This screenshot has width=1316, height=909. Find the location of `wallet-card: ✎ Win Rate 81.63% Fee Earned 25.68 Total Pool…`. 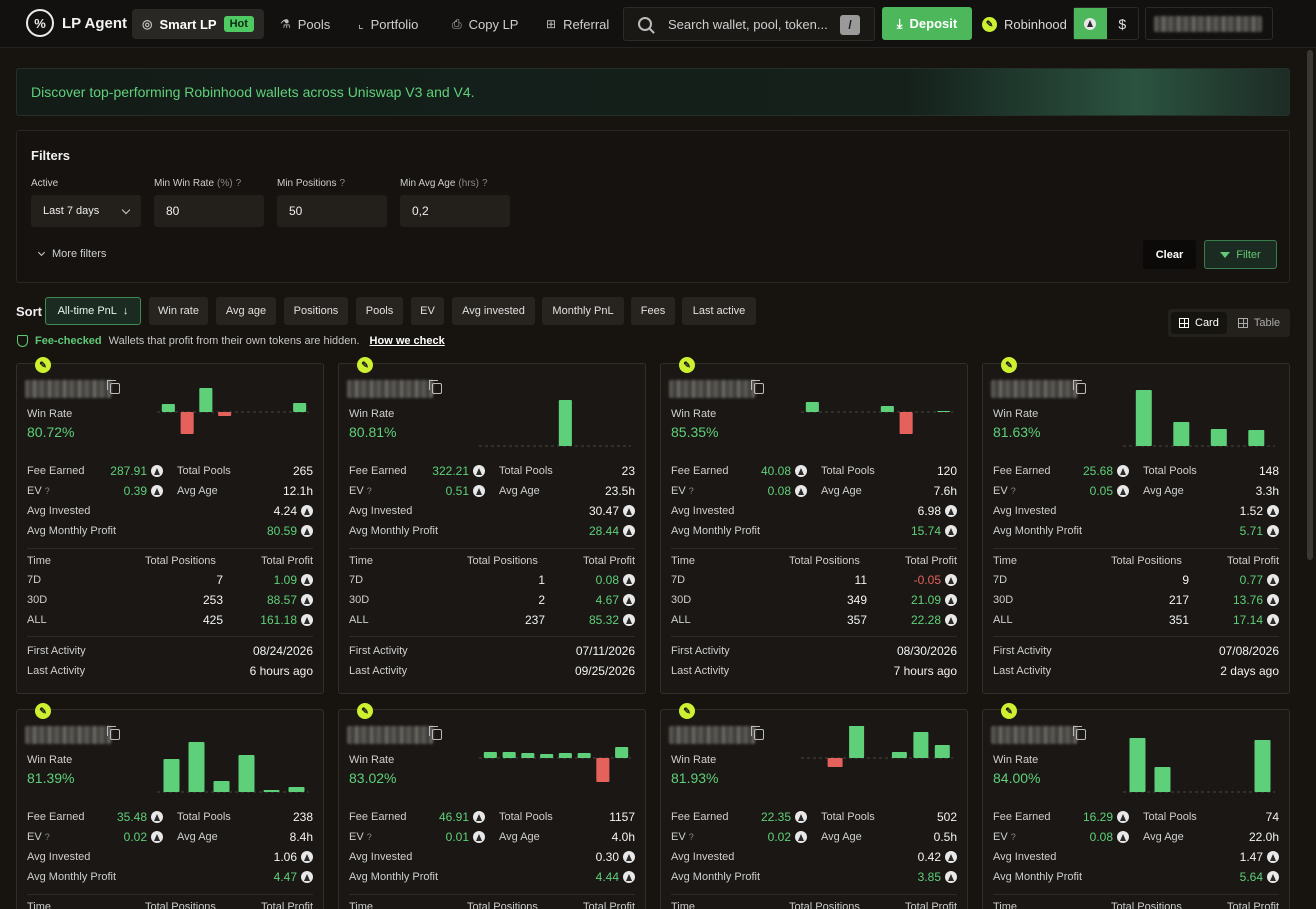

wallet-card: ✎ Win Rate 81.63% Fee Earned 25.68 Total Pool… is located at coordinates (1136, 525).